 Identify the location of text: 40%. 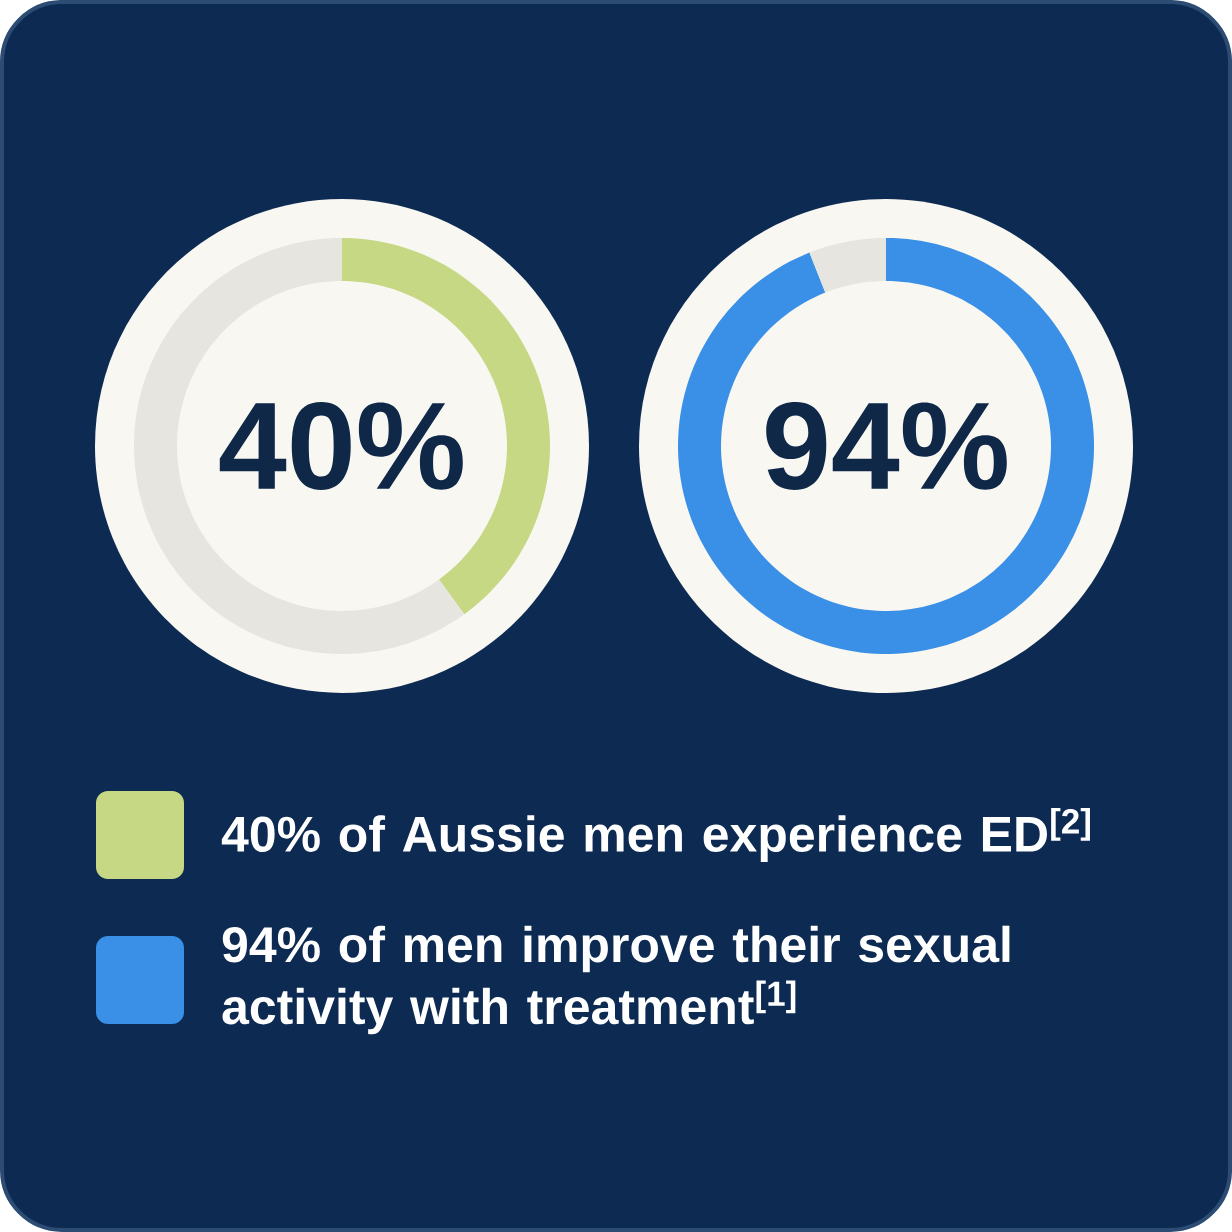
(341, 446).